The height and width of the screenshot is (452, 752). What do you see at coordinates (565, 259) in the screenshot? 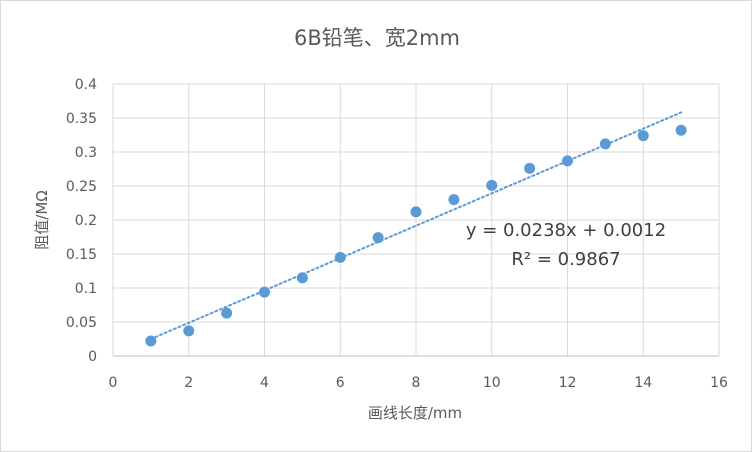
I see `r-squared-label: R² = 0.9867` at bounding box center [565, 259].